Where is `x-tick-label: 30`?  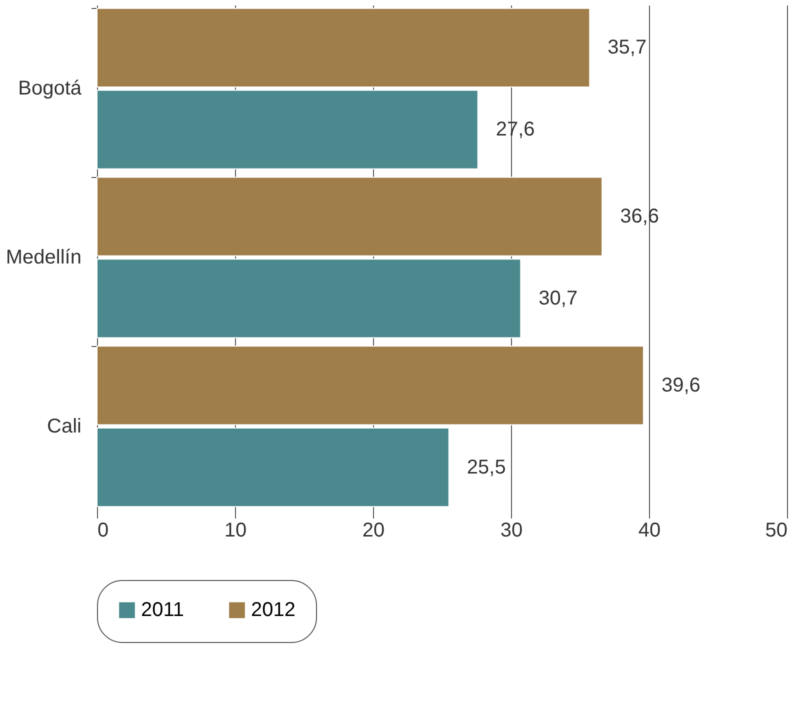
x-tick-label: 30 is located at coordinates (511, 531).